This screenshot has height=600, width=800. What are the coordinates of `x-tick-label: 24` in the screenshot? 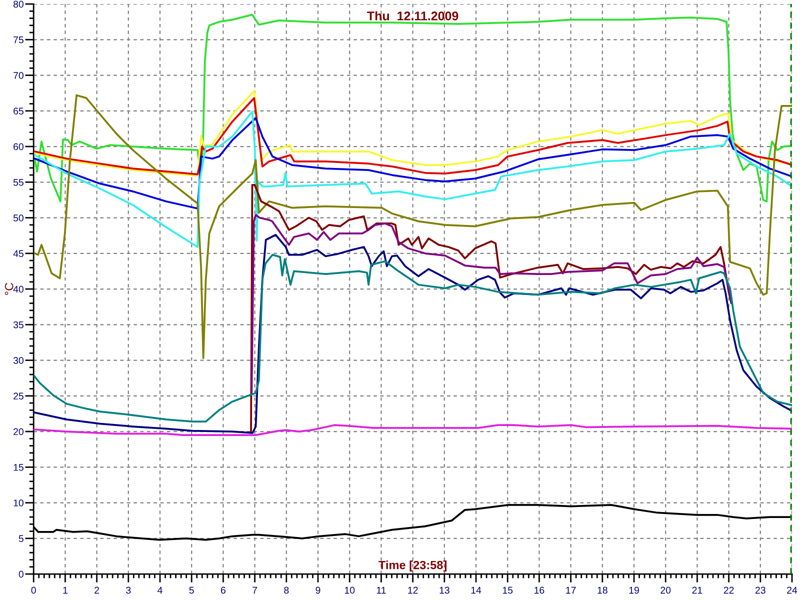 It's located at (792, 590).